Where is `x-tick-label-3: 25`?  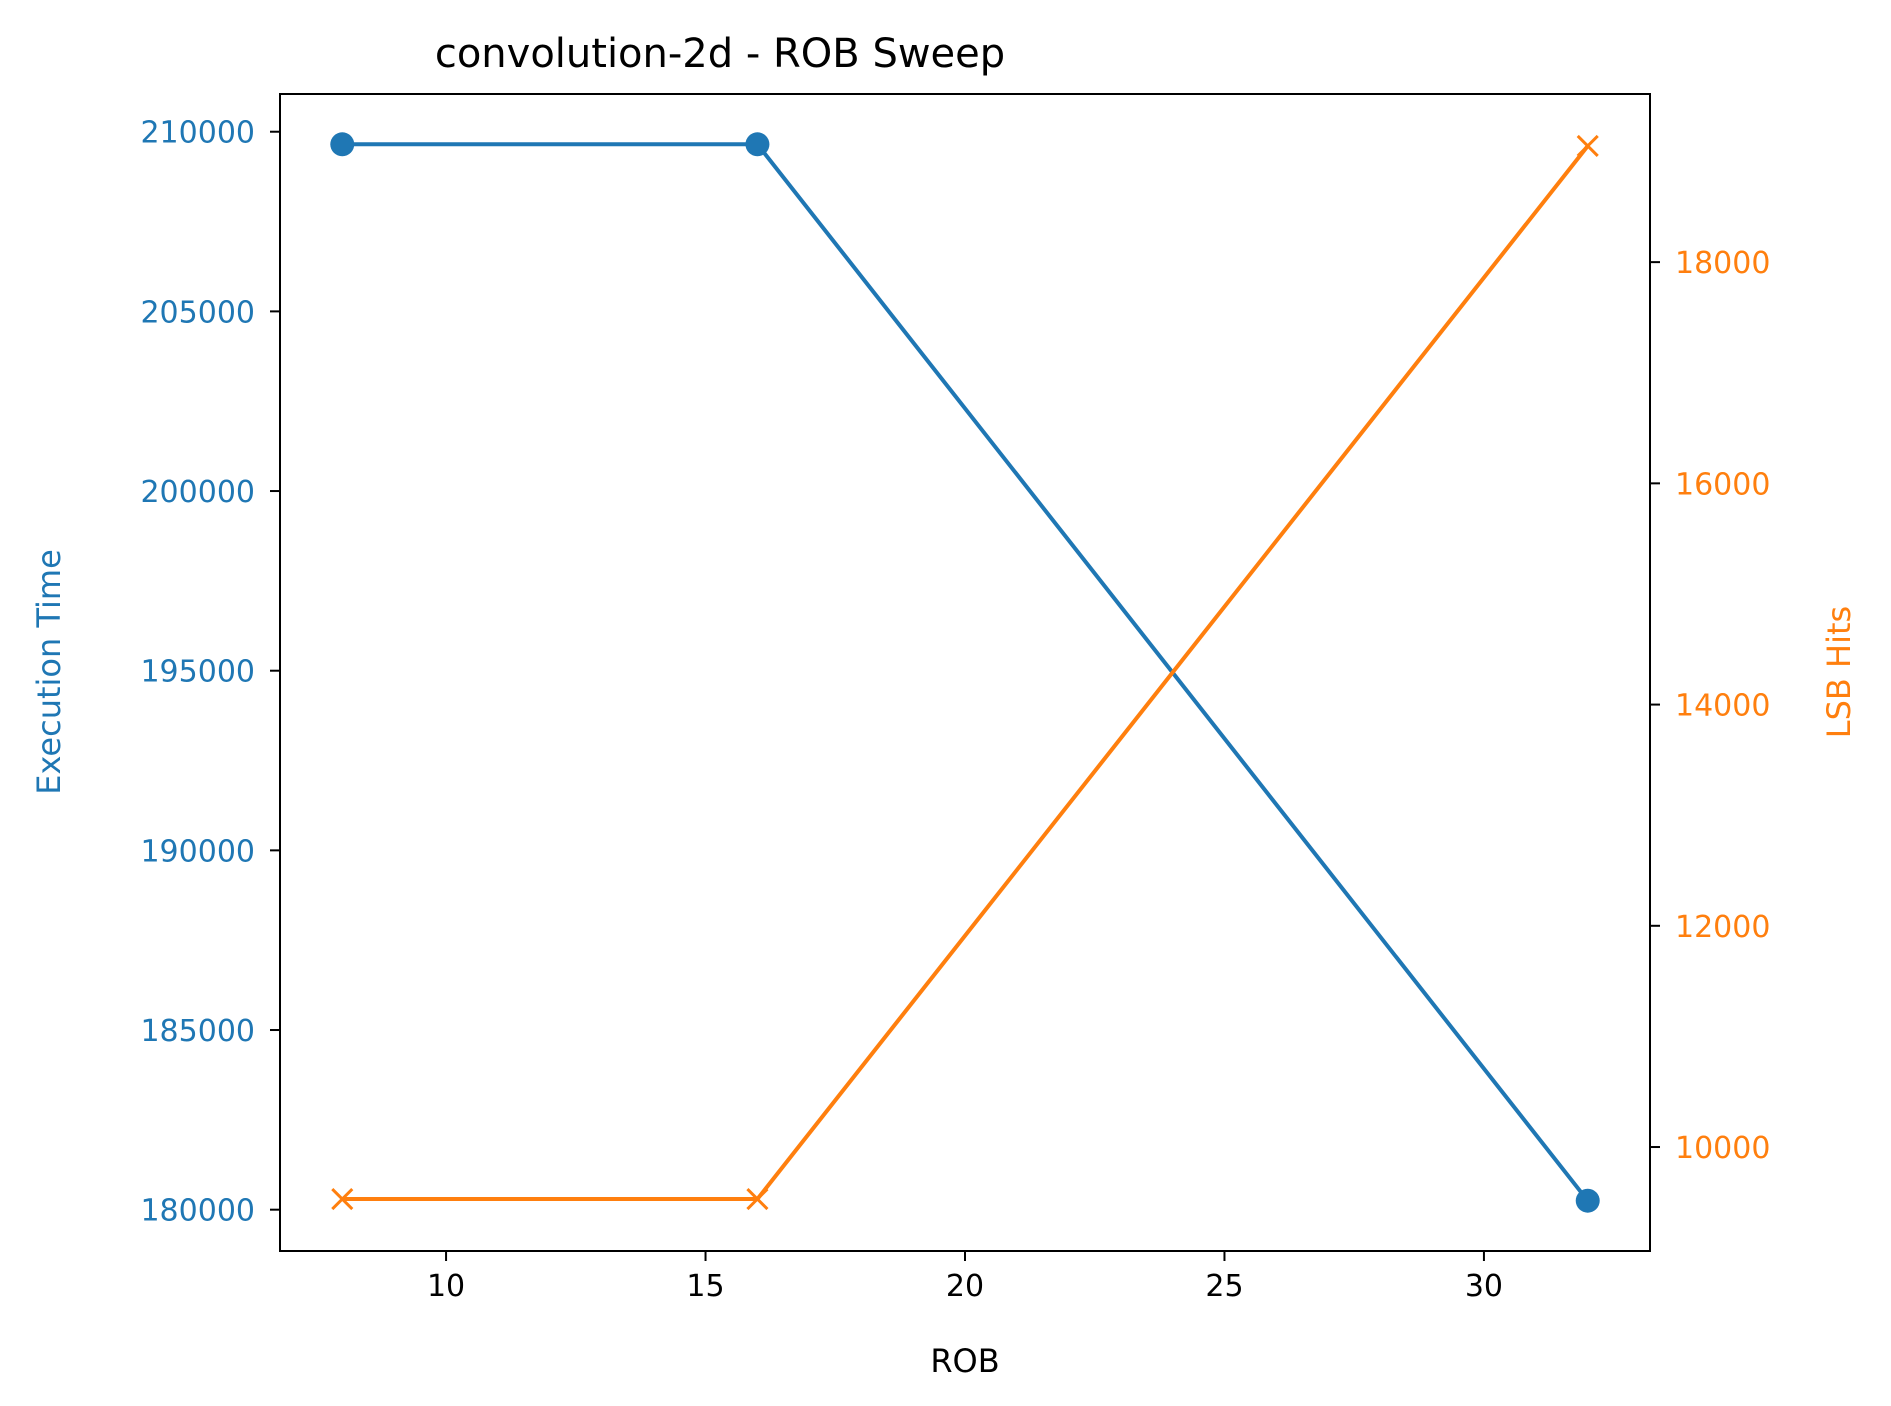
x-tick-label-3: 25 is located at coordinates (1224, 1286).